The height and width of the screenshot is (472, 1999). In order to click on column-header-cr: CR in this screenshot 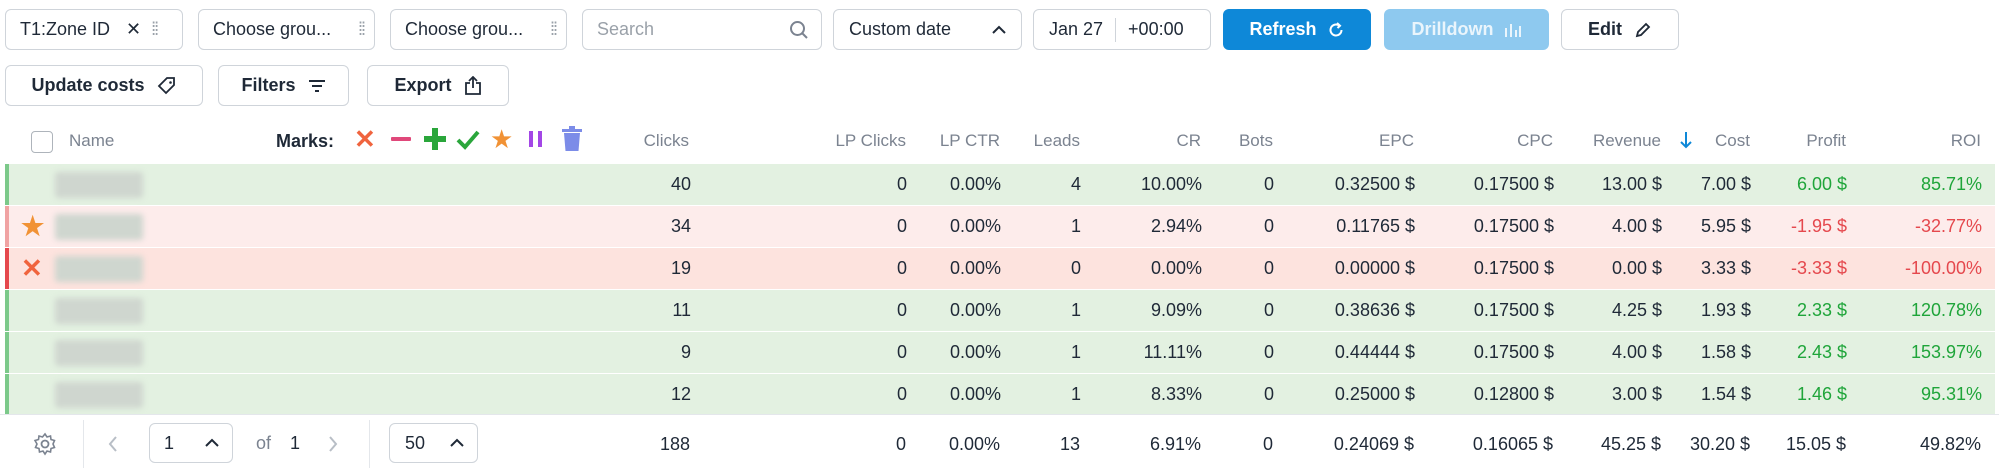, I will do `click(1188, 140)`.